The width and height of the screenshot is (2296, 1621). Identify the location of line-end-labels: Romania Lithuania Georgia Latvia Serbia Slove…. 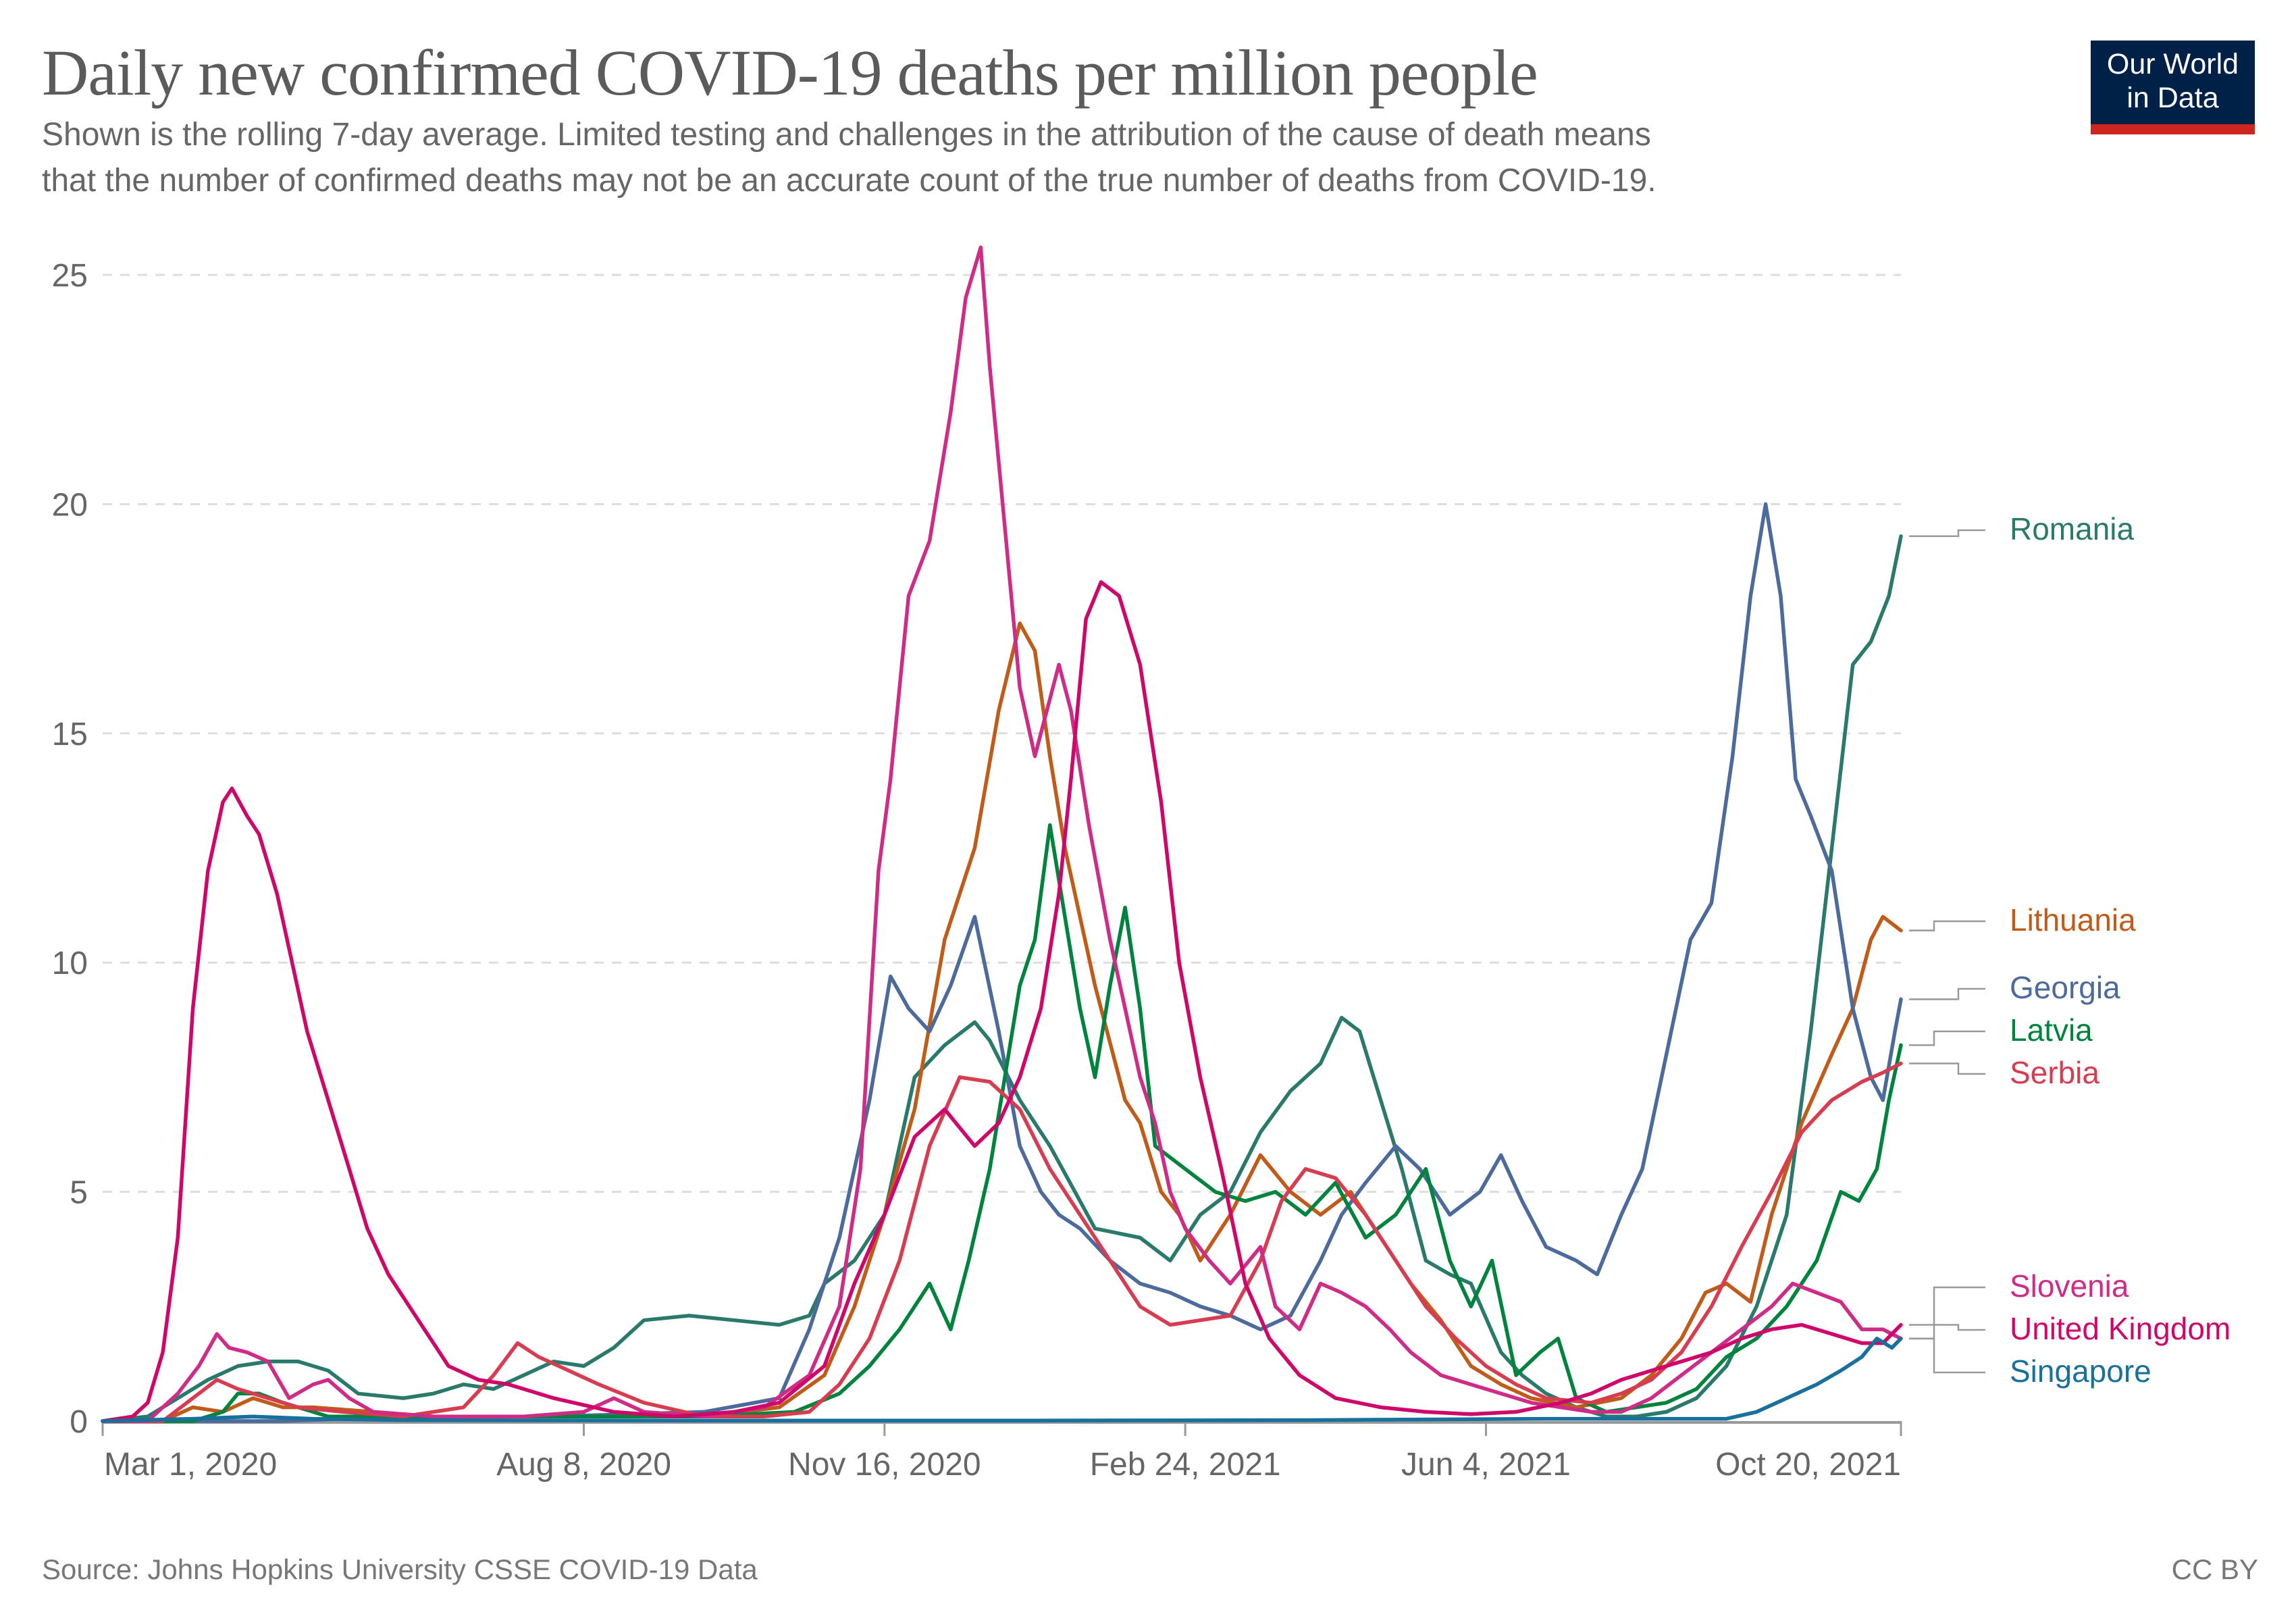
(2069, 950).